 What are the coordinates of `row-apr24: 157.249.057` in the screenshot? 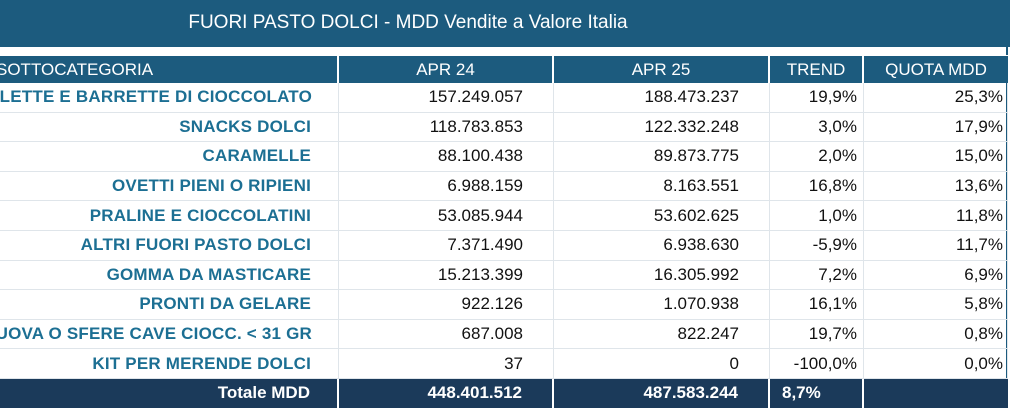 It's located at (446, 98).